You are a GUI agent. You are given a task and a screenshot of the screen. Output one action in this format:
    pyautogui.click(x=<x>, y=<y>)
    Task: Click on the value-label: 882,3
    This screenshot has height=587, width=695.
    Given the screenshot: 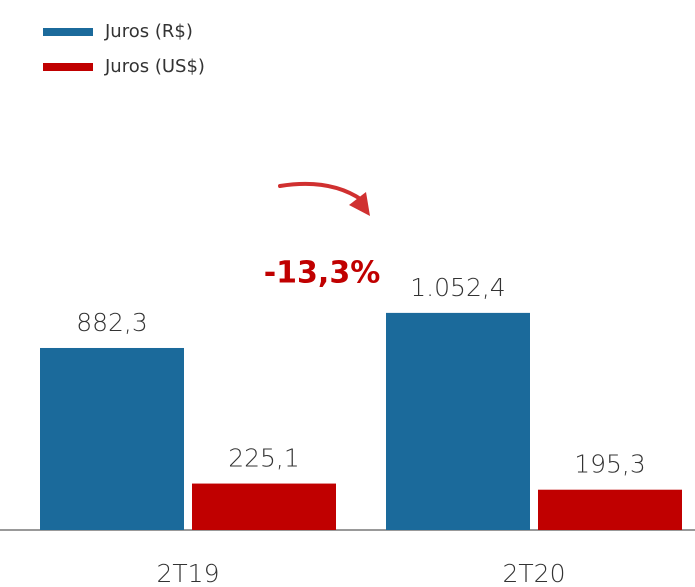 What is the action you would take?
    pyautogui.click(x=112, y=322)
    